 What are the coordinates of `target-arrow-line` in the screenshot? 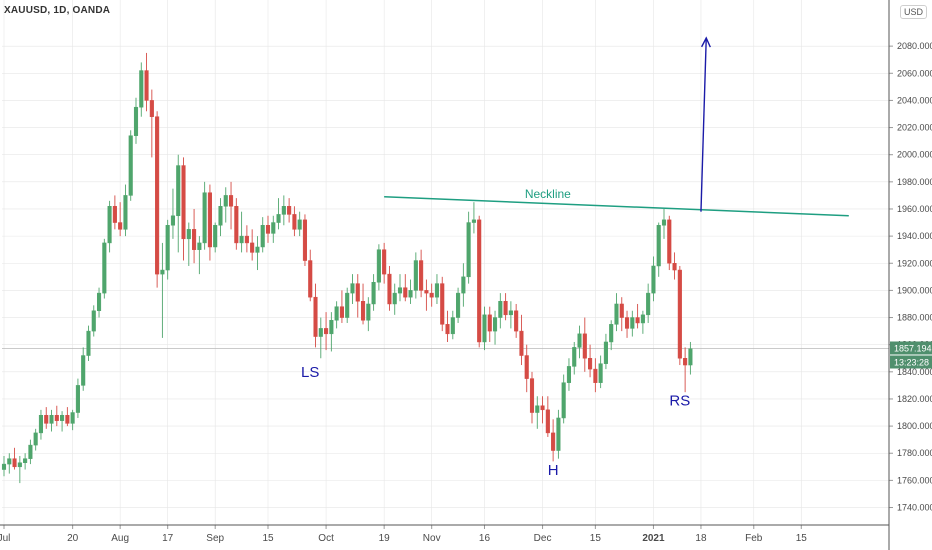 It's located at (703, 124).